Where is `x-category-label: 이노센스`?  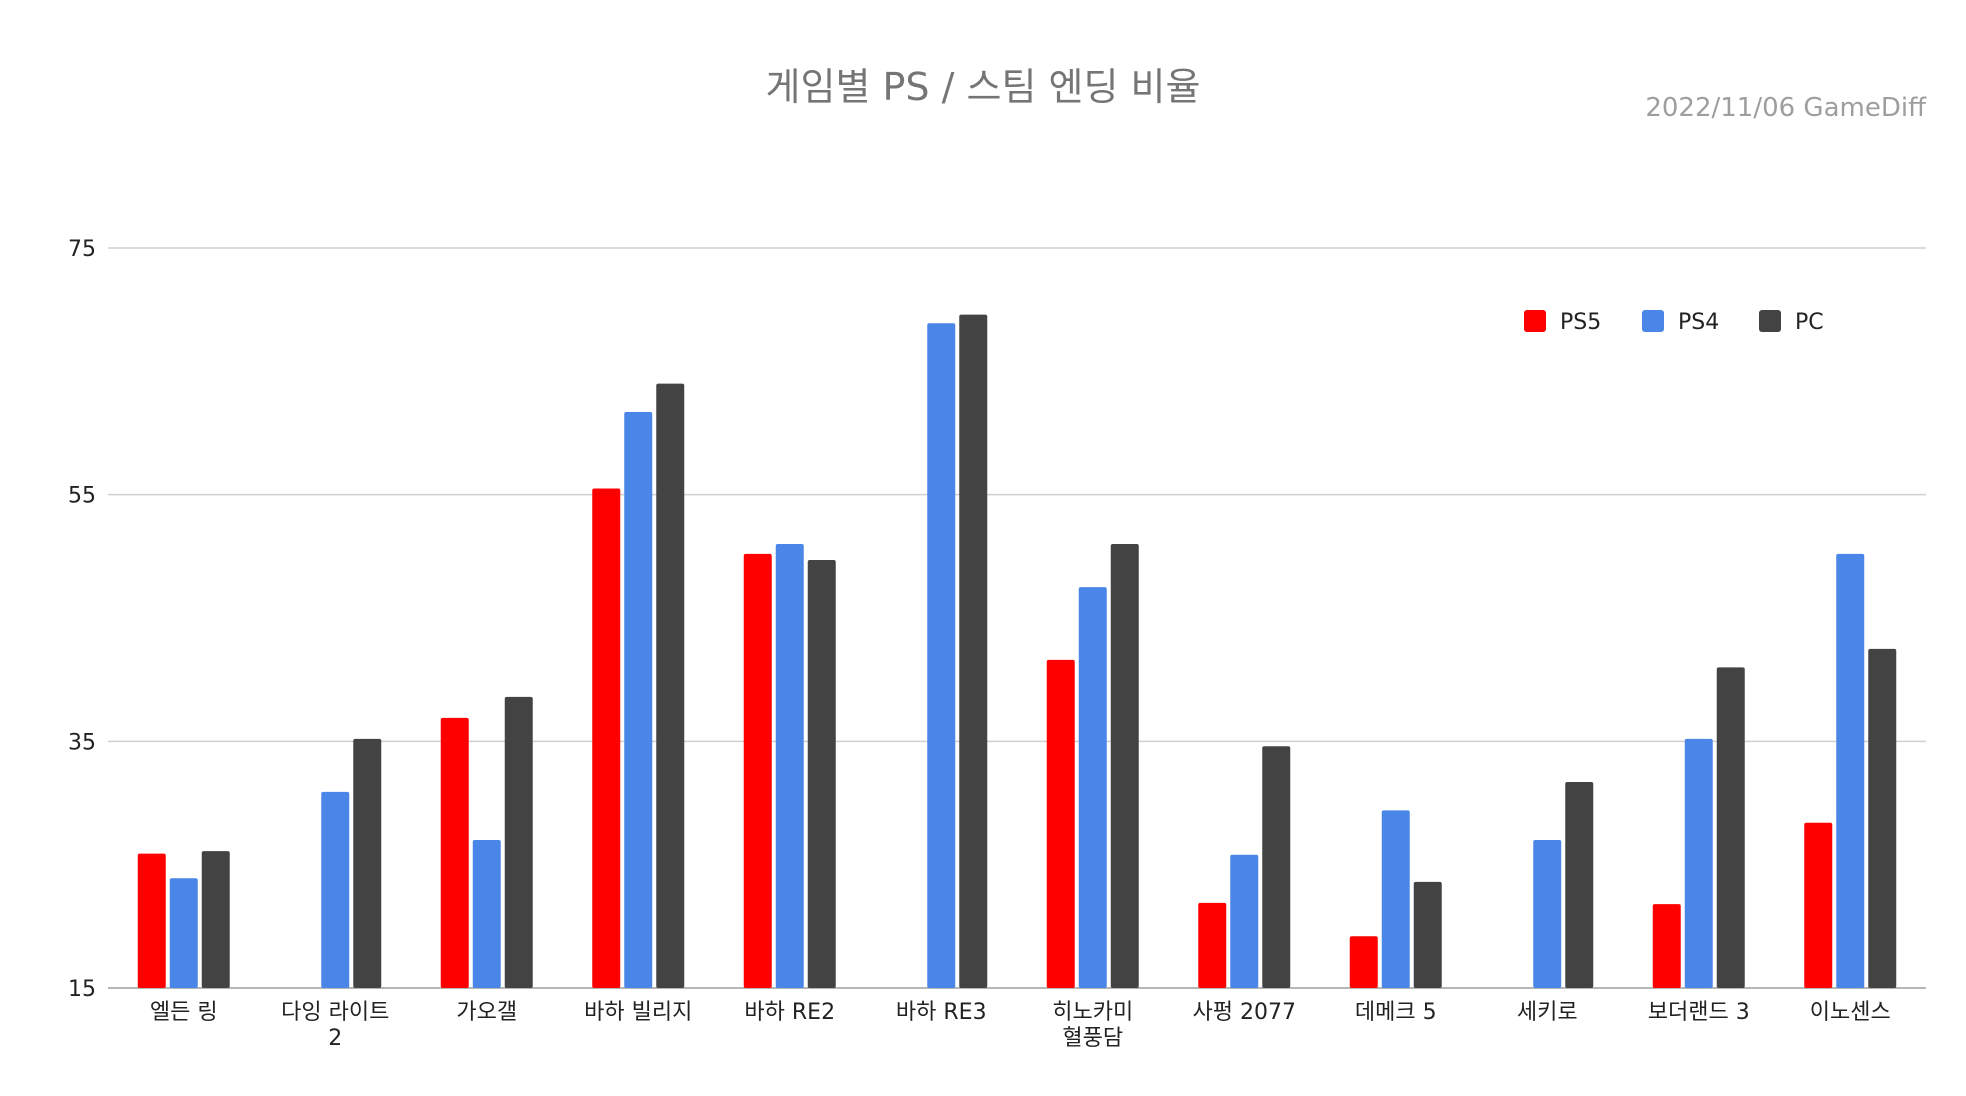
x-category-label: 이노센스 is located at coordinates (1850, 1012).